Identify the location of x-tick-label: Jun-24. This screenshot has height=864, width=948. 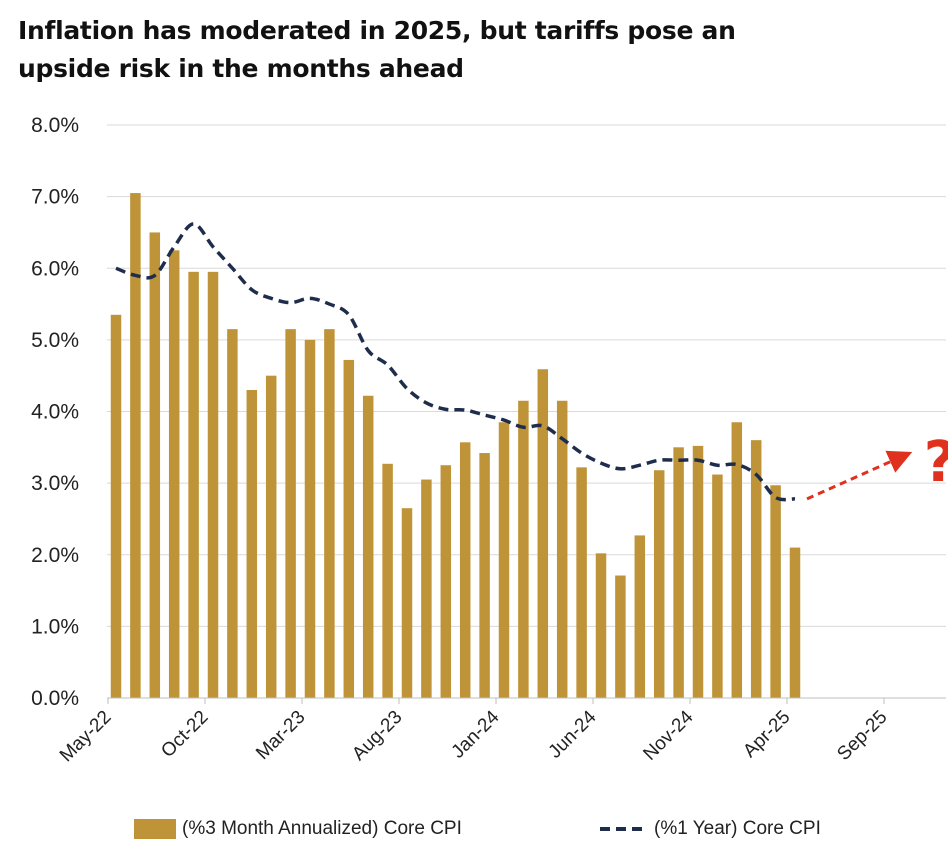
(573, 734).